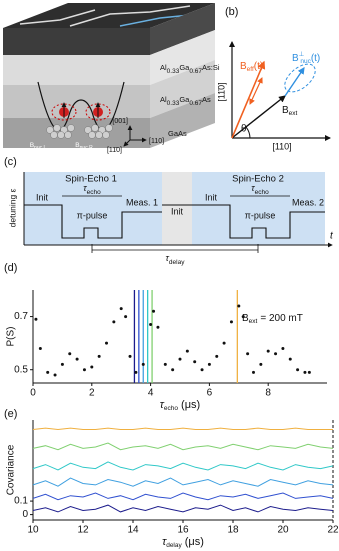 The width and height of the screenshot is (339, 551). I want to click on vector-range, so click(256, 91).